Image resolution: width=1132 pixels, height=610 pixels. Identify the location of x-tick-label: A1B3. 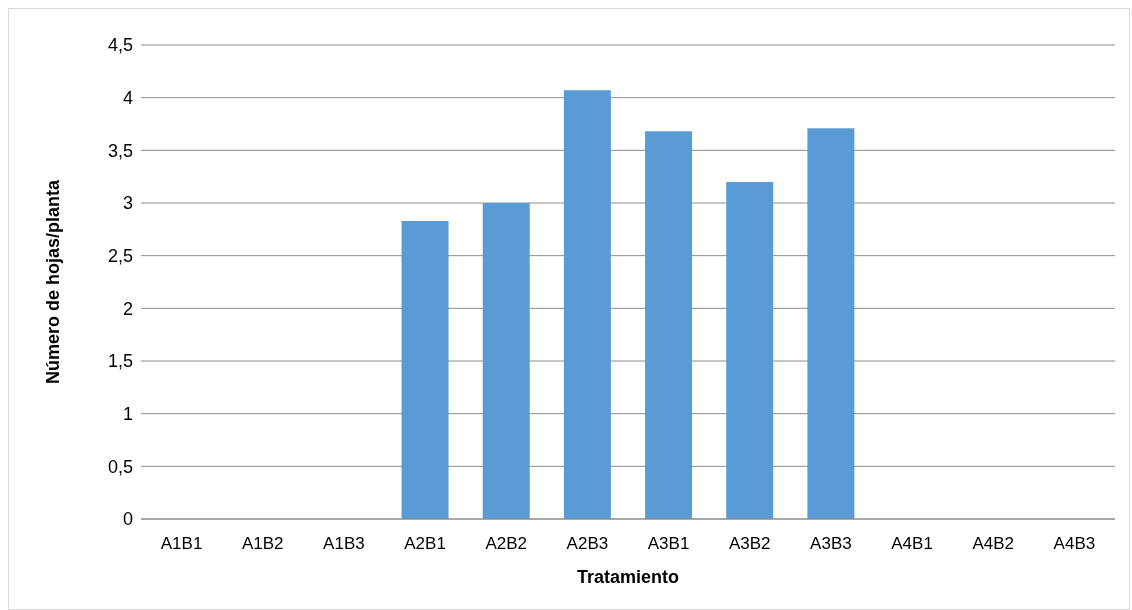
(344, 544).